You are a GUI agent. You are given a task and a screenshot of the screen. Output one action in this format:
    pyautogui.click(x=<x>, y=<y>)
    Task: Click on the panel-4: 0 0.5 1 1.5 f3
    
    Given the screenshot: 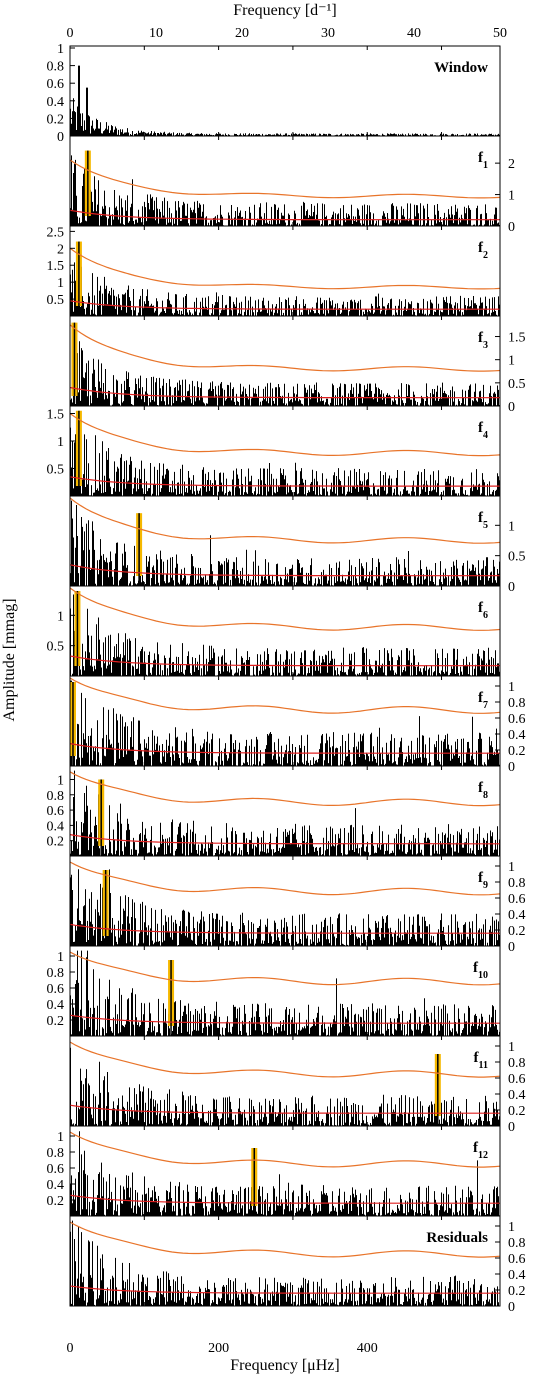 What is the action you would take?
    pyautogui.click(x=297, y=365)
    